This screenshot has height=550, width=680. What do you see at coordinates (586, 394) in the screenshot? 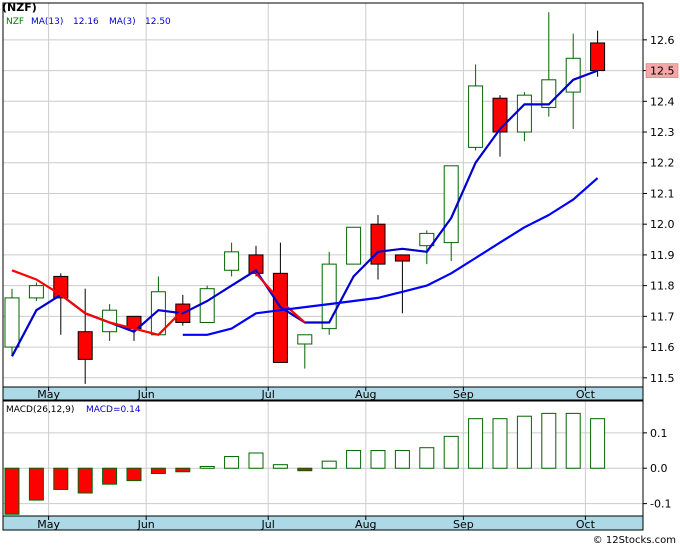
I see `price-x-tick-label: Oct` at bounding box center [586, 394].